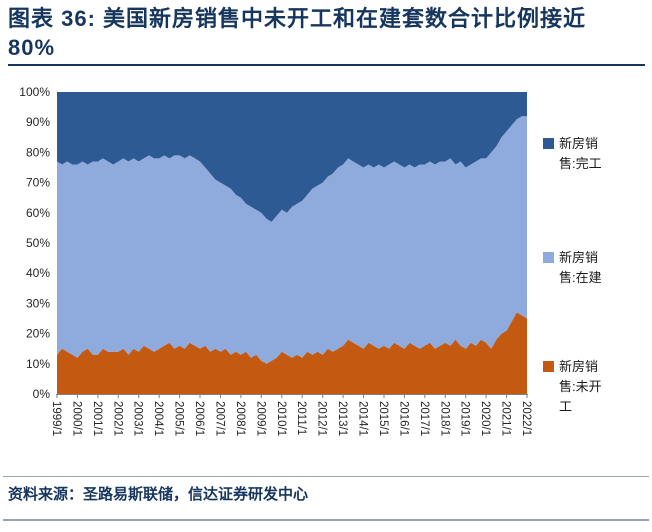 This screenshot has width=652, height=532. Describe the element at coordinates (42, 394) in the screenshot. I see `y-tick-label: 0%` at that location.